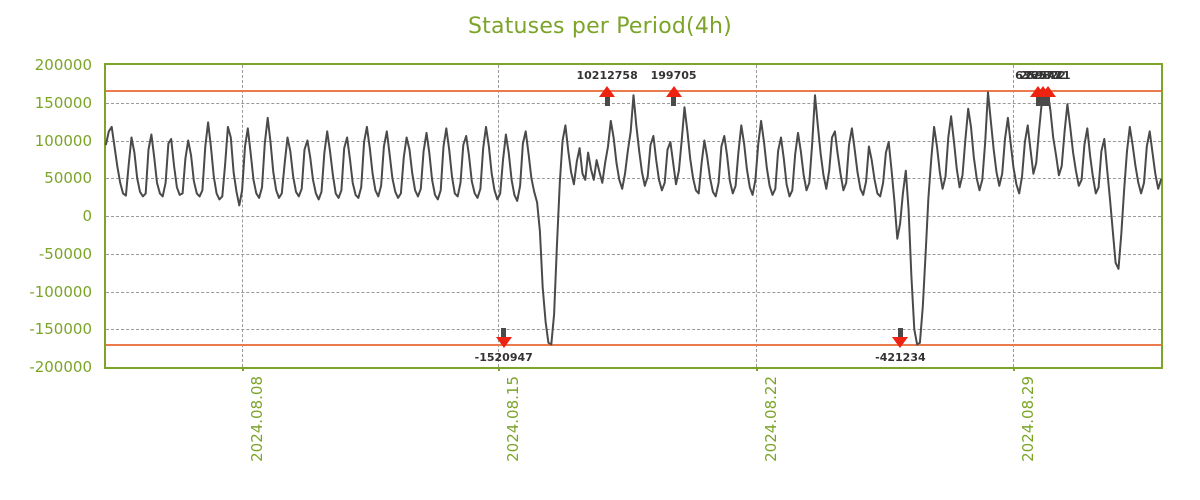  What do you see at coordinates (503, 358) in the screenshot?
I see `annotation-value-label: -1520947` at bounding box center [503, 358].